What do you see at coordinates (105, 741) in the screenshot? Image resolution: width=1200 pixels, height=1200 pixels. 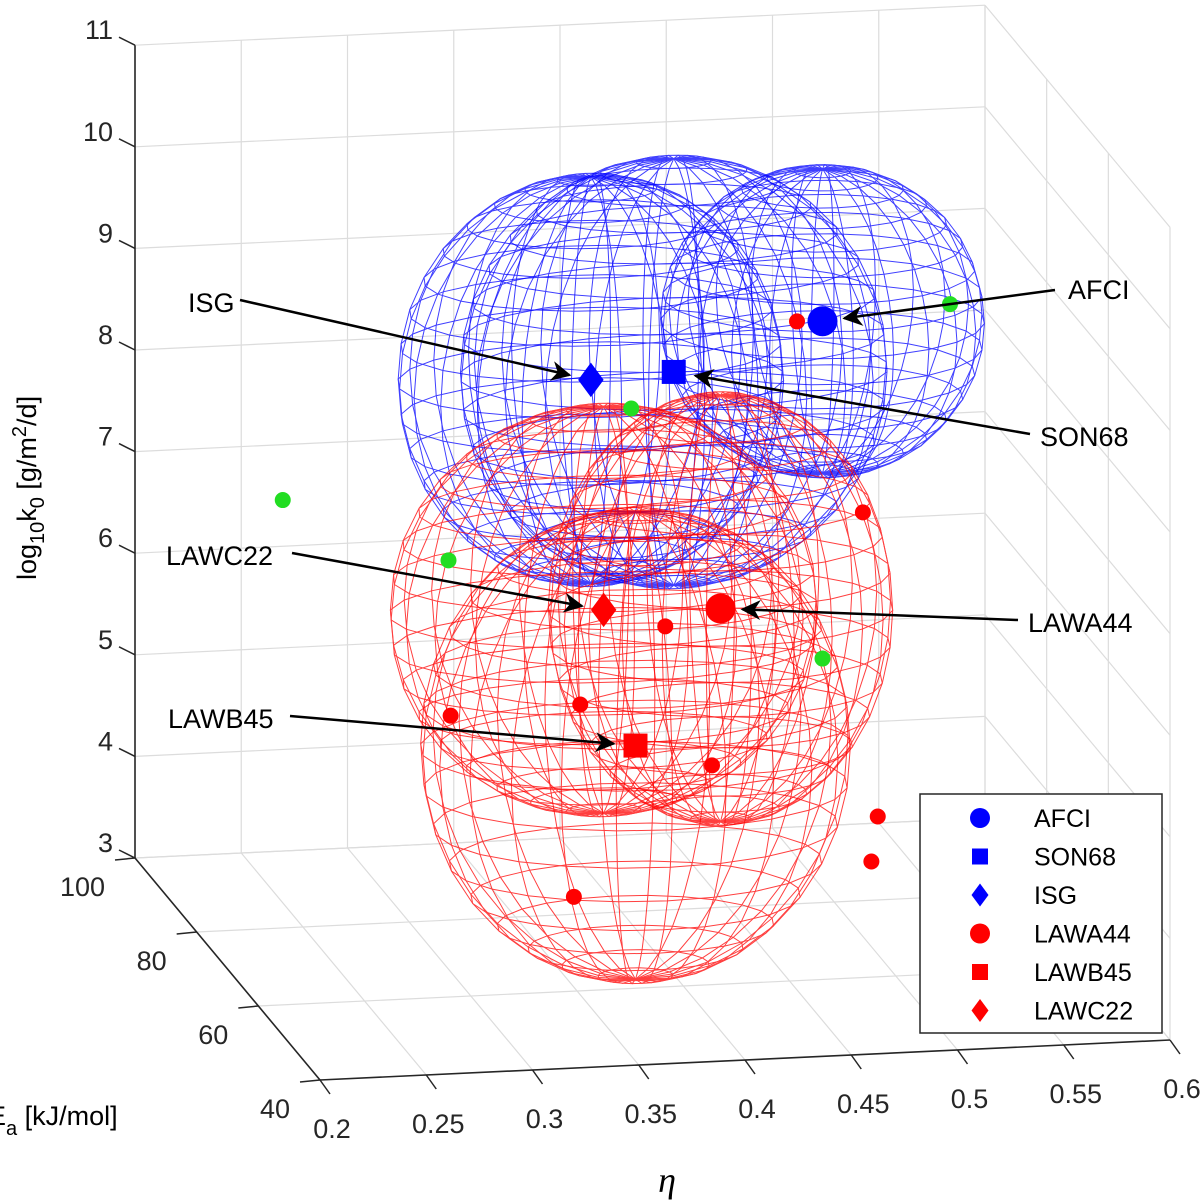 I see `z-tick-label: 4` at bounding box center [105, 741].